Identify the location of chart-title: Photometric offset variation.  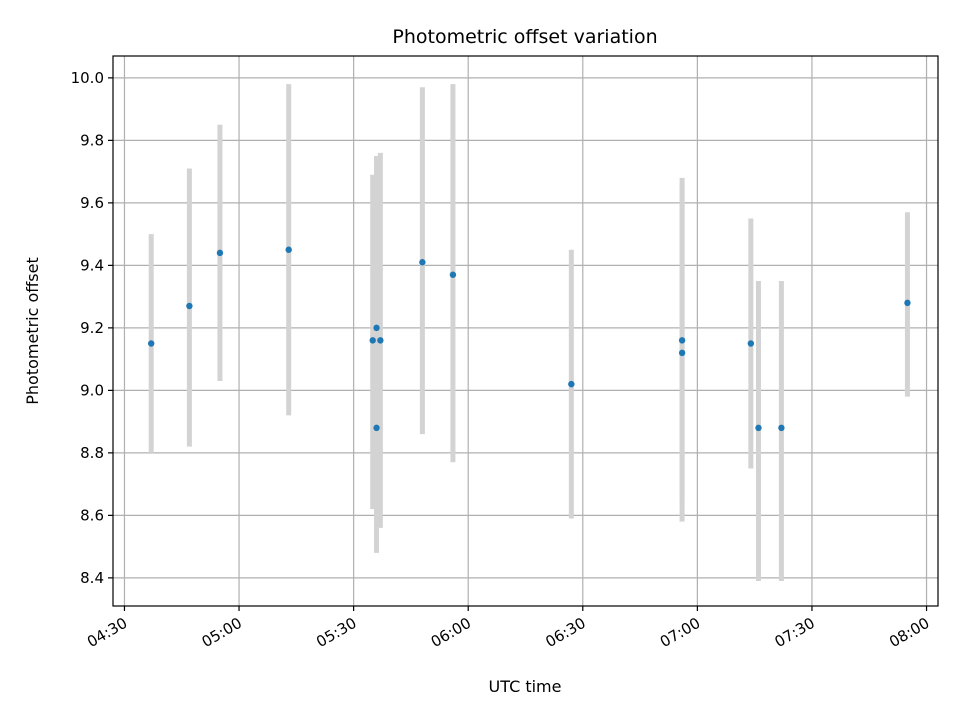
(524, 37).